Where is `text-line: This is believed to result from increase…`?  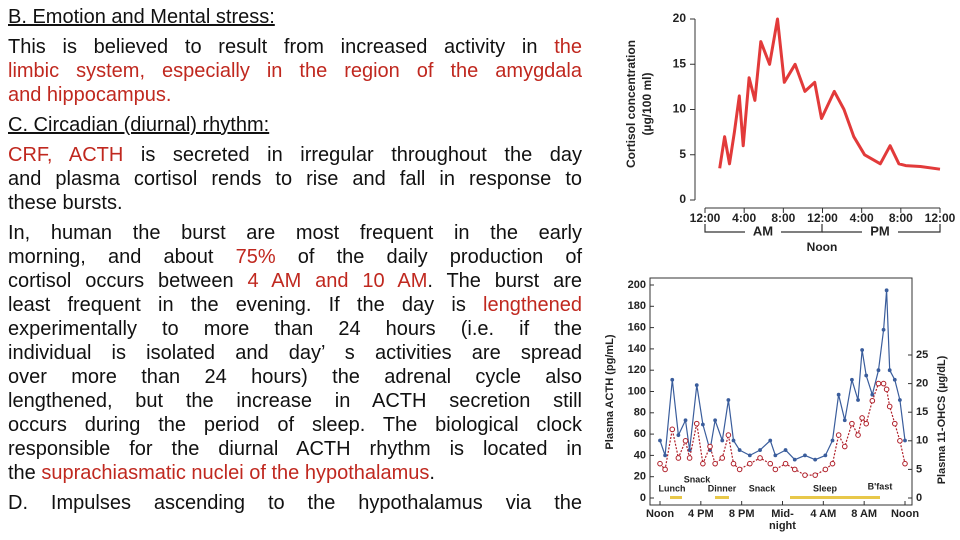 text-line: This is believed to result from increase… is located at coordinates (295, 47).